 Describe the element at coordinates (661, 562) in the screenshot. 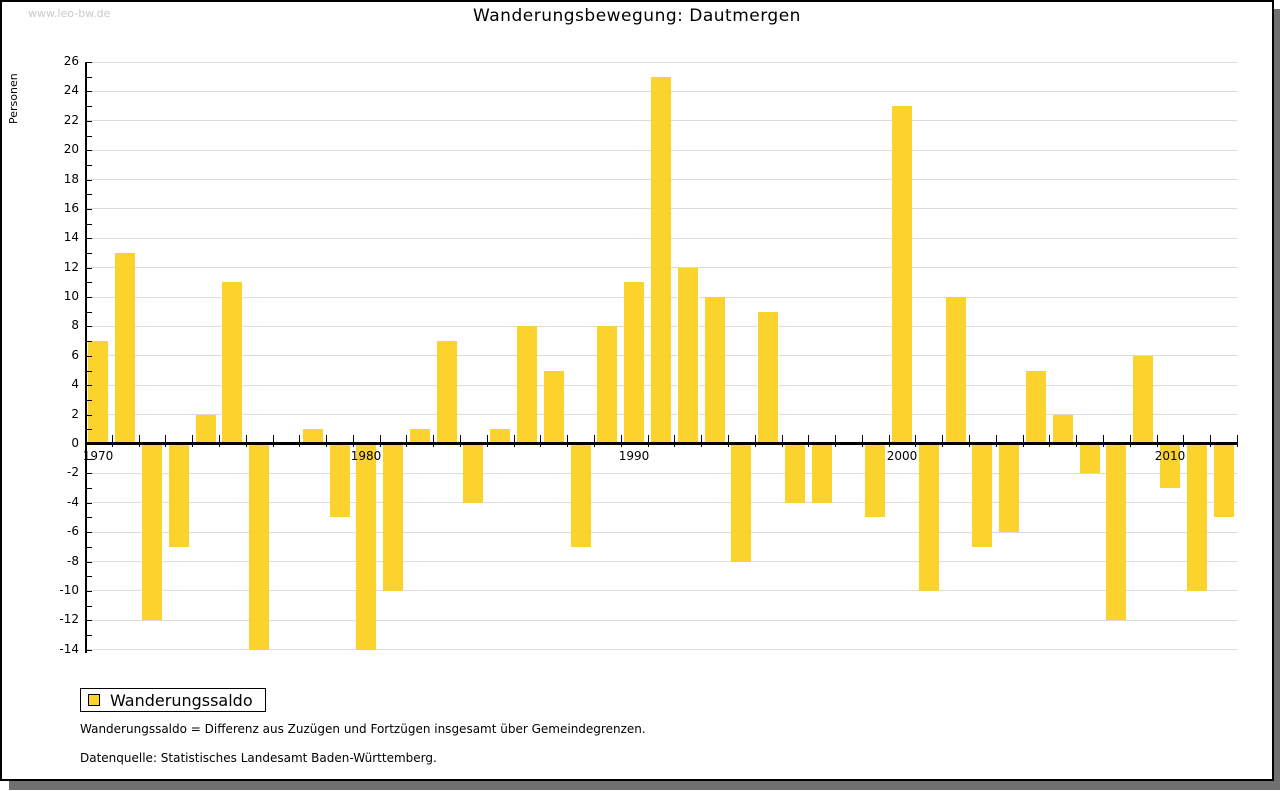

I see `gridline-y--8` at that location.